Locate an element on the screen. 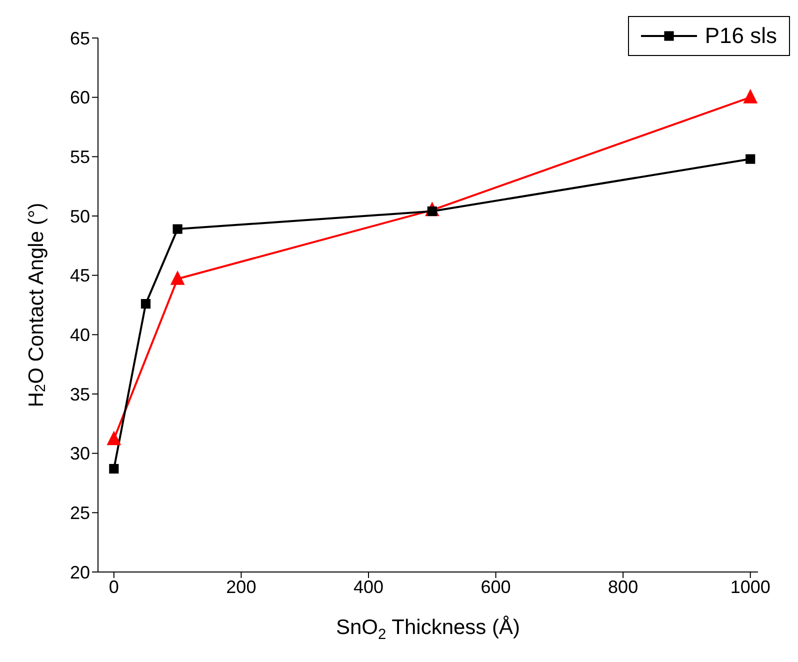 This screenshot has height=662, width=798. x-tick-label: 1000 is located at coordinates (750, 586).